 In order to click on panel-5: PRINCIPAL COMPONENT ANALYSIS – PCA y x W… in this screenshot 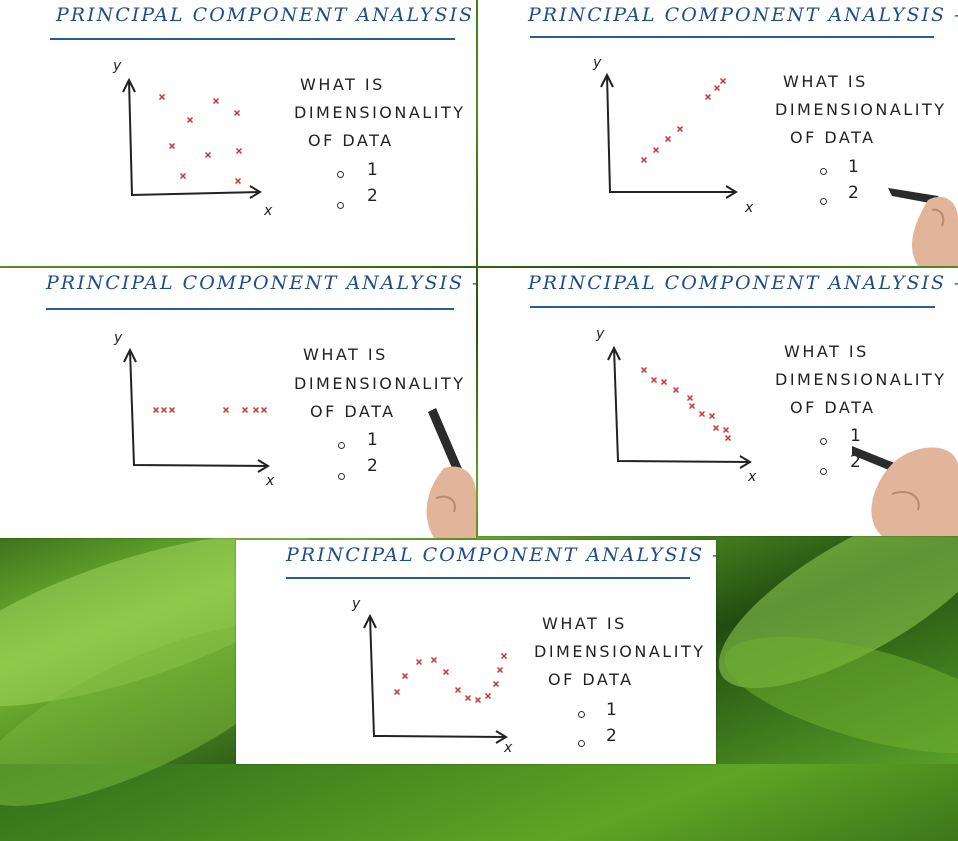, I will do `click(476, 652)`.